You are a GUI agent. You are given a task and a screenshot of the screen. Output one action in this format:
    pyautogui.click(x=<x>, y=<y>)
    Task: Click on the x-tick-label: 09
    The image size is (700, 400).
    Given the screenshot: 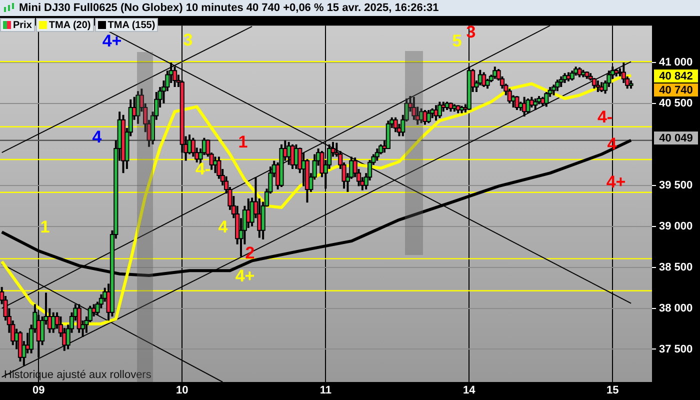 What is the action you would take?
    pyautogui.click(x=38, y=390)
    